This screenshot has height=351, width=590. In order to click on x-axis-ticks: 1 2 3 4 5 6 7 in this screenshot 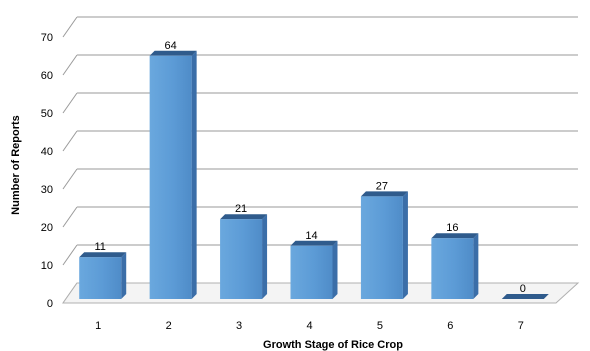, I will do `click(309, 326)`.